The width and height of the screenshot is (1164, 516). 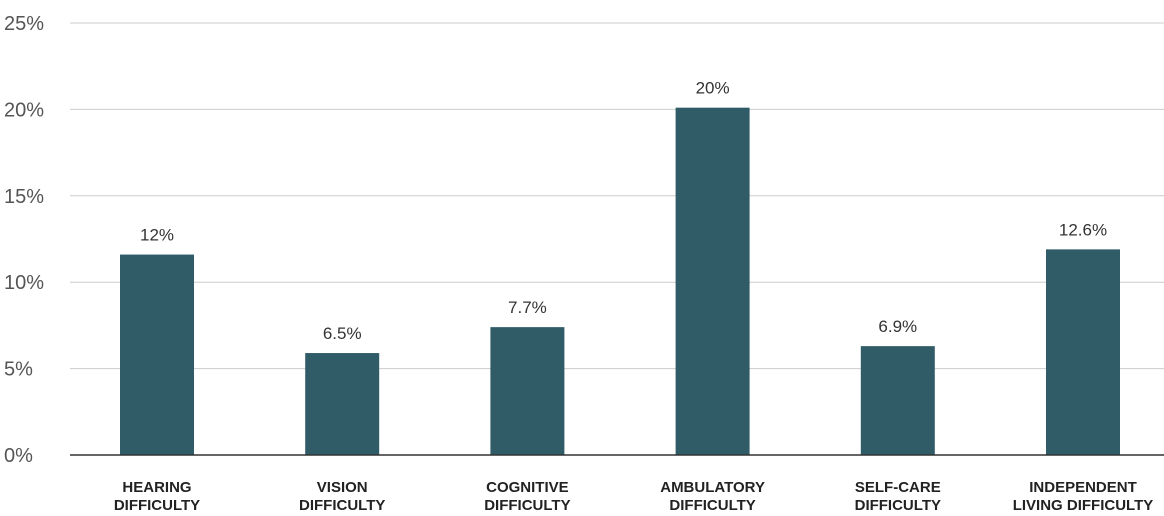 What do you see at coordinates (157, 235) in the screenshot?
I see `data-label: 12%` at bounding box center [157, 235].